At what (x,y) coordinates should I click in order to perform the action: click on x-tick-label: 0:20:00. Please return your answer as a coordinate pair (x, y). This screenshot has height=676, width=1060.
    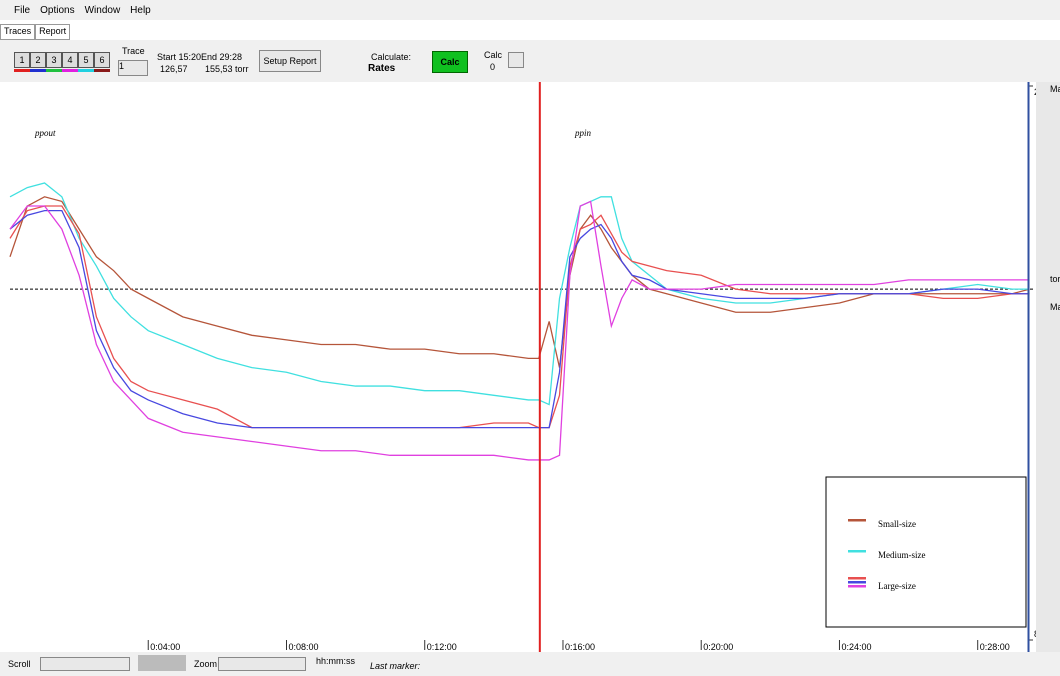
    Looking at the image, I should click on (718, 647).